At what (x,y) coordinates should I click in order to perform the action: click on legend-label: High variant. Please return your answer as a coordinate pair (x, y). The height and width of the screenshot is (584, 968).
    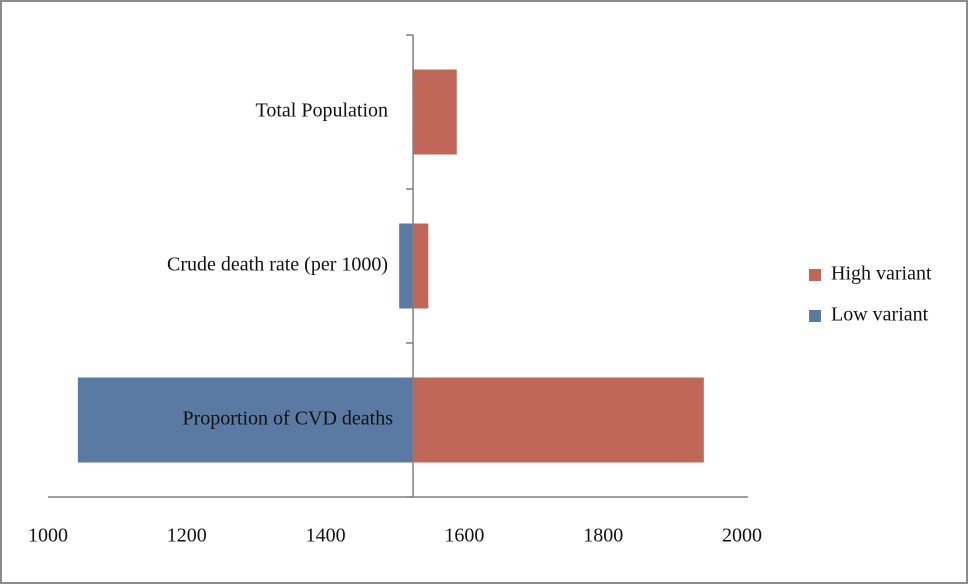
    Looking at the image, I should click on (881, 274).